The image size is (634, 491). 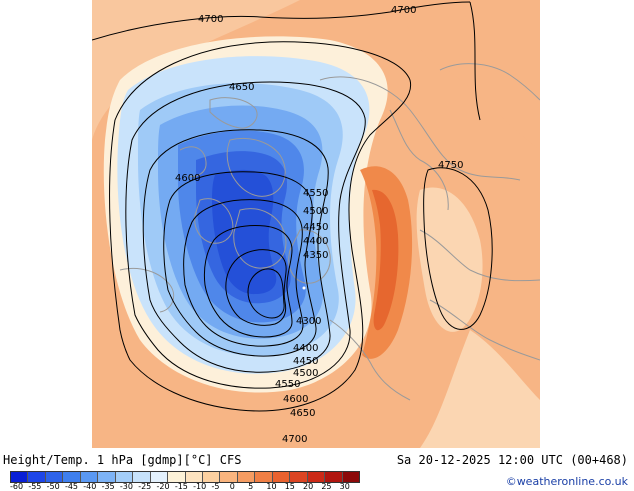 I want to click on temperature-field-light-warm, so click(x=196, y=70).